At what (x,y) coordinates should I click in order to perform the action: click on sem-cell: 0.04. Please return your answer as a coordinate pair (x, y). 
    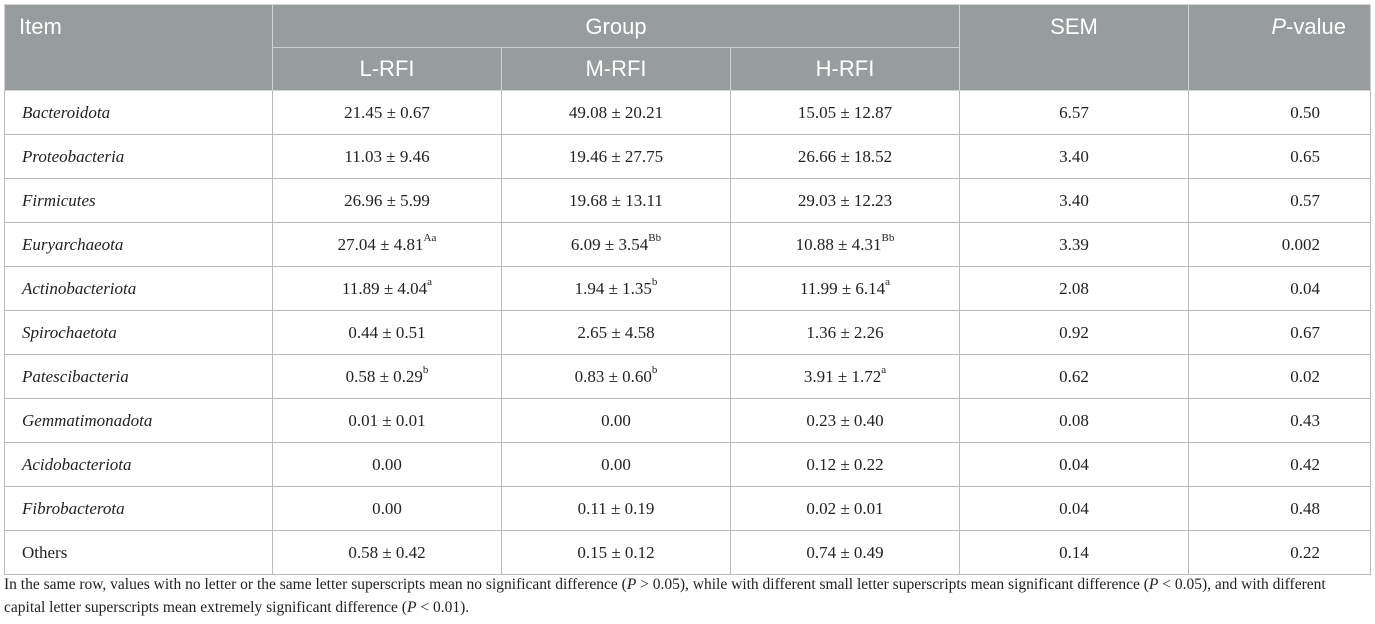
    Looking at the image, I should click on (1074, 508).